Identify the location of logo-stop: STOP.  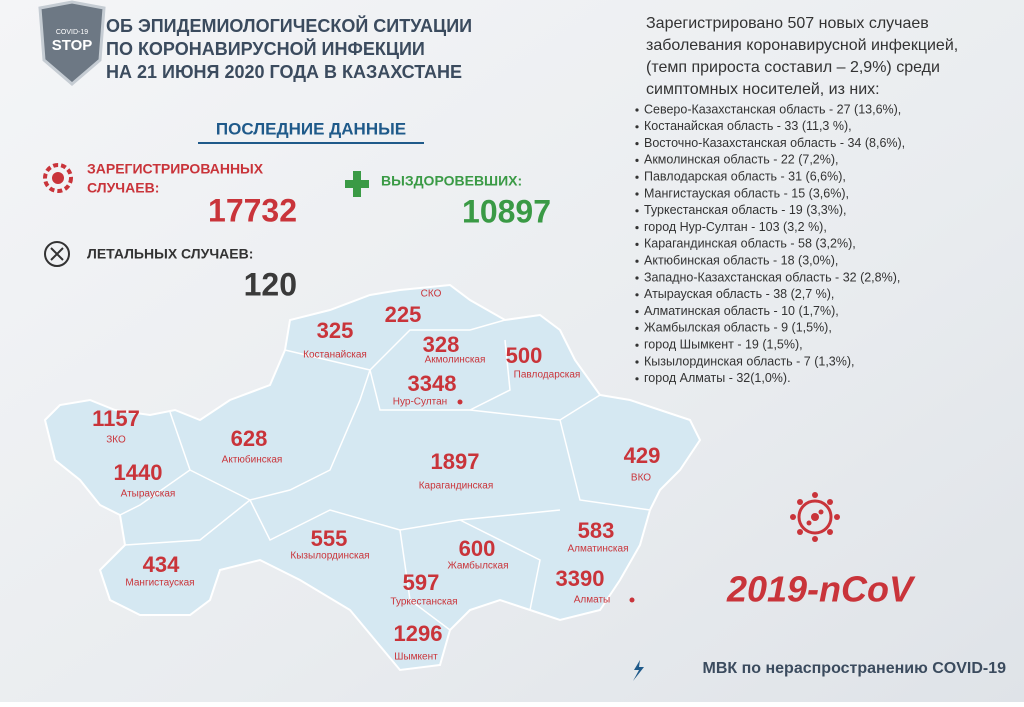
(72, 45).